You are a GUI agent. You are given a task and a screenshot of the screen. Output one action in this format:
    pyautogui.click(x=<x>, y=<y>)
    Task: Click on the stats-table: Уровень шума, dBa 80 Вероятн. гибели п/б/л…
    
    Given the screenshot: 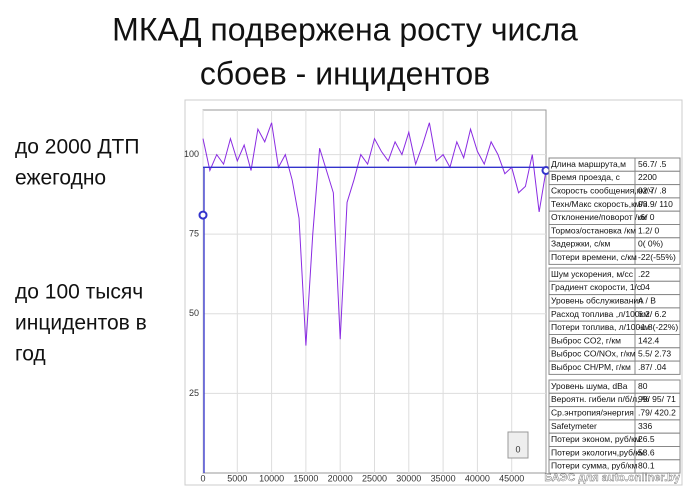 What is the action you would take?
    pyautogui.click(x=614, y=426)
    